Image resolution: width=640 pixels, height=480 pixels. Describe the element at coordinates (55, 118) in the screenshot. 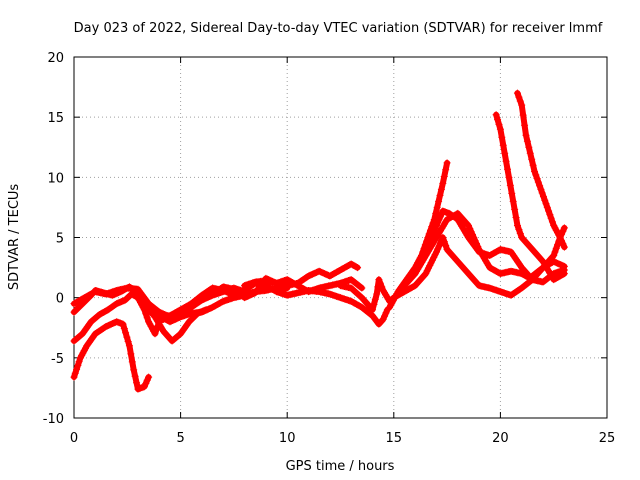

I see `y-tick-label: 15` at that location.